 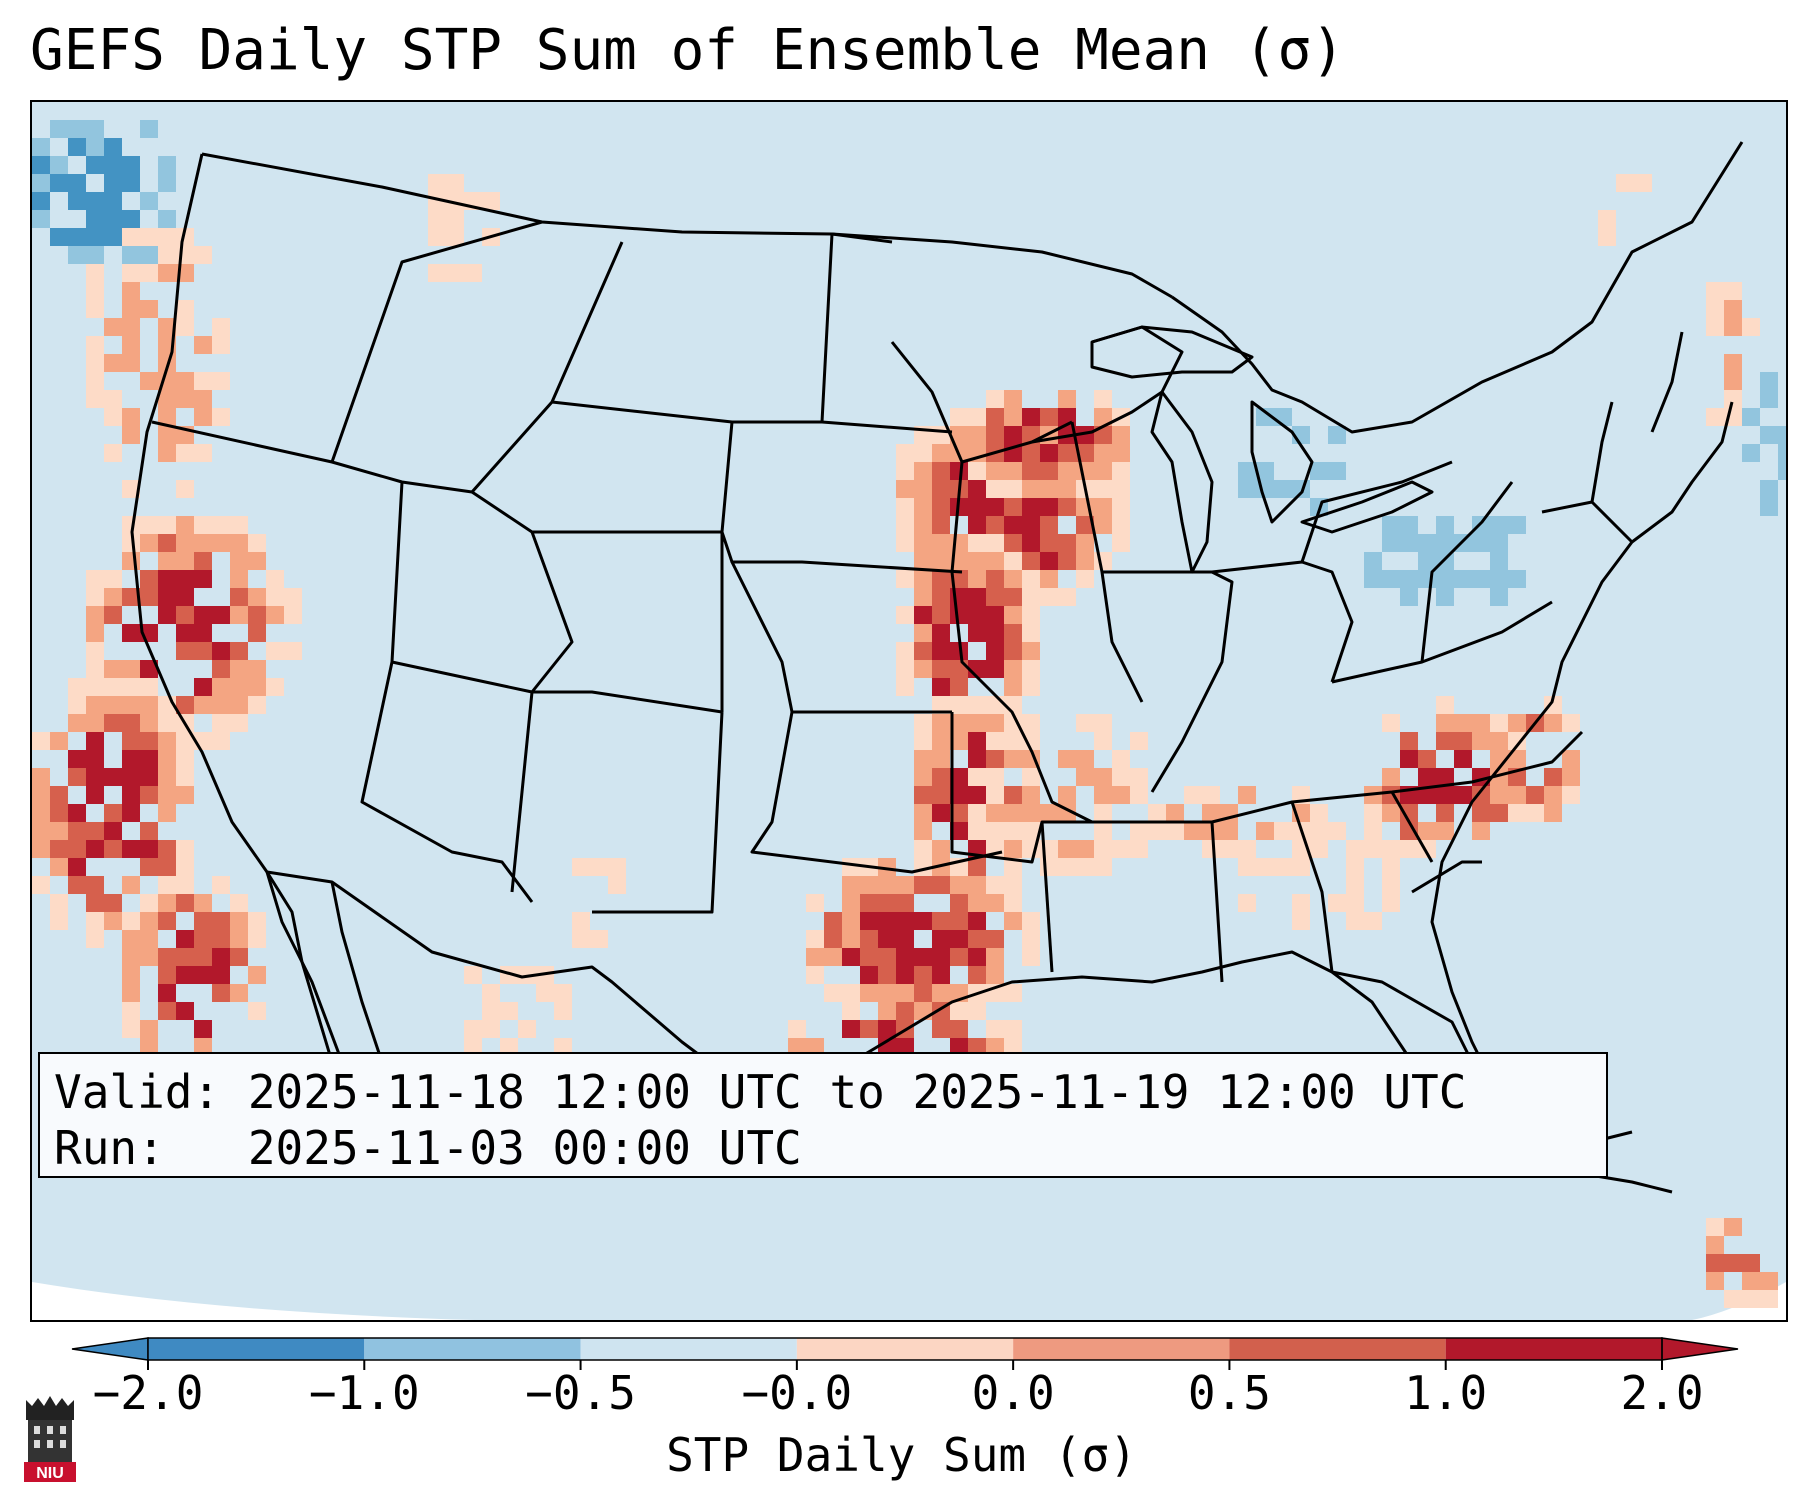 What do you see at coordinates (1013, 1393) in the screenshot?
I see `colorbar-tick-label: 0.0` at bounding box center [1013, 1393].